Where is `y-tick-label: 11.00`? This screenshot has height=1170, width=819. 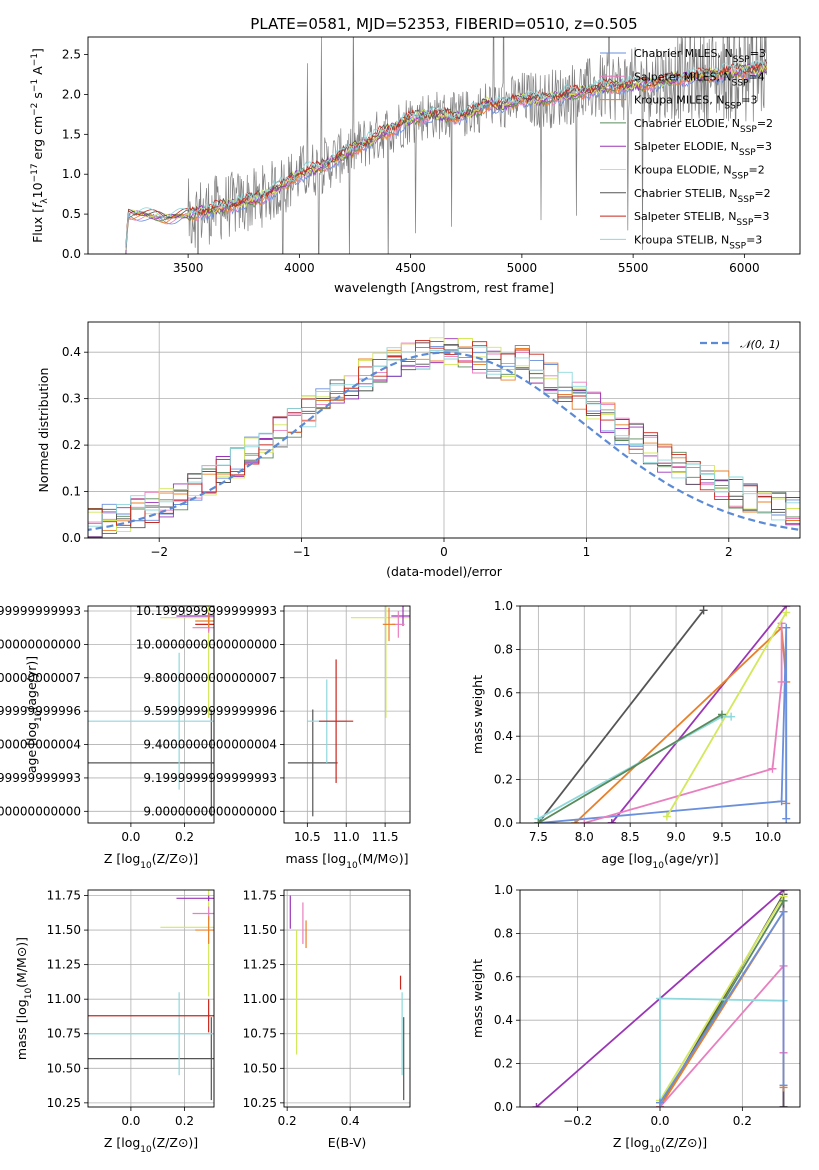 y-tick-label: 11.00 is located at coordinates (64, 999).